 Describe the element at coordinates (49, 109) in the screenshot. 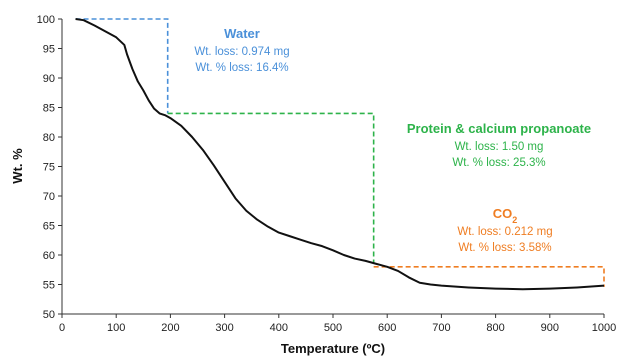

I see `y-tick-label: 85` at that location.